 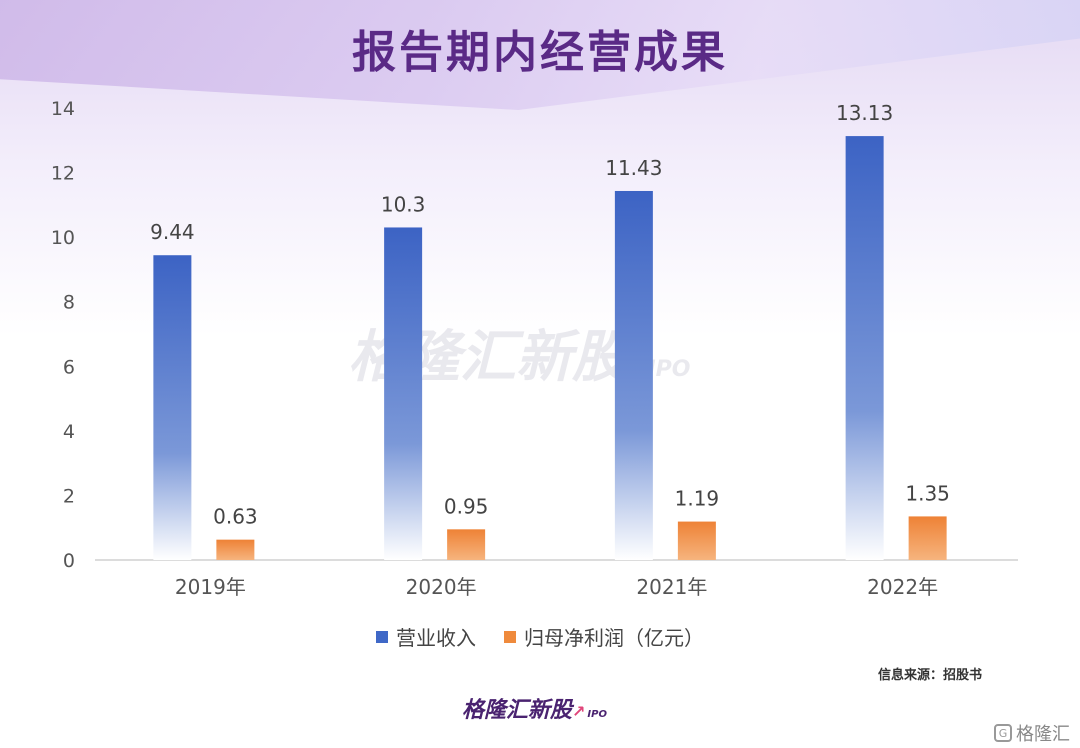 I want to click on legend-label-revenue: 营业收入, so click(x=436, y=638).